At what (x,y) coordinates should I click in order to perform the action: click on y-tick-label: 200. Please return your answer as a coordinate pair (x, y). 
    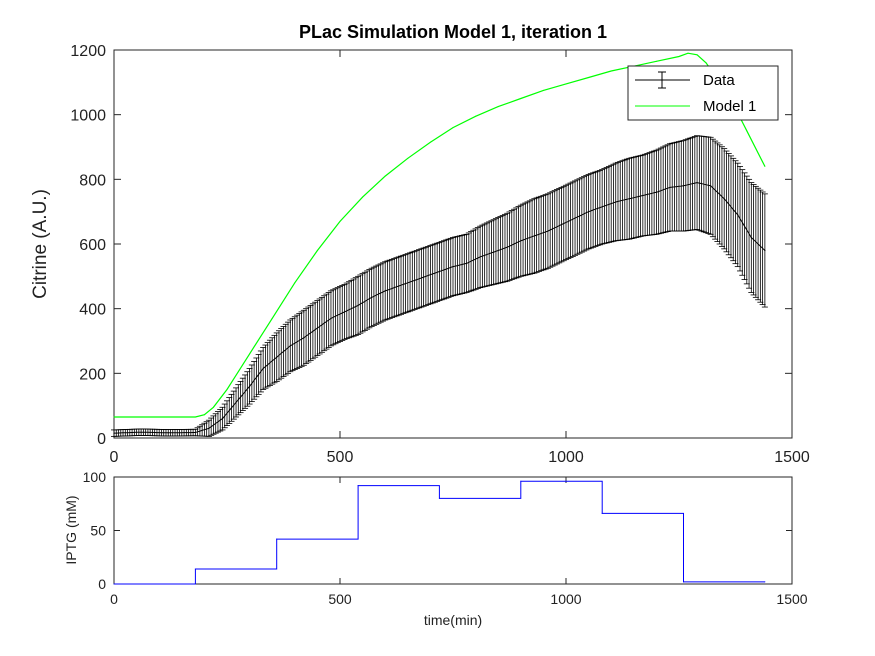
    Looking at the image, I should click on (92, 374).